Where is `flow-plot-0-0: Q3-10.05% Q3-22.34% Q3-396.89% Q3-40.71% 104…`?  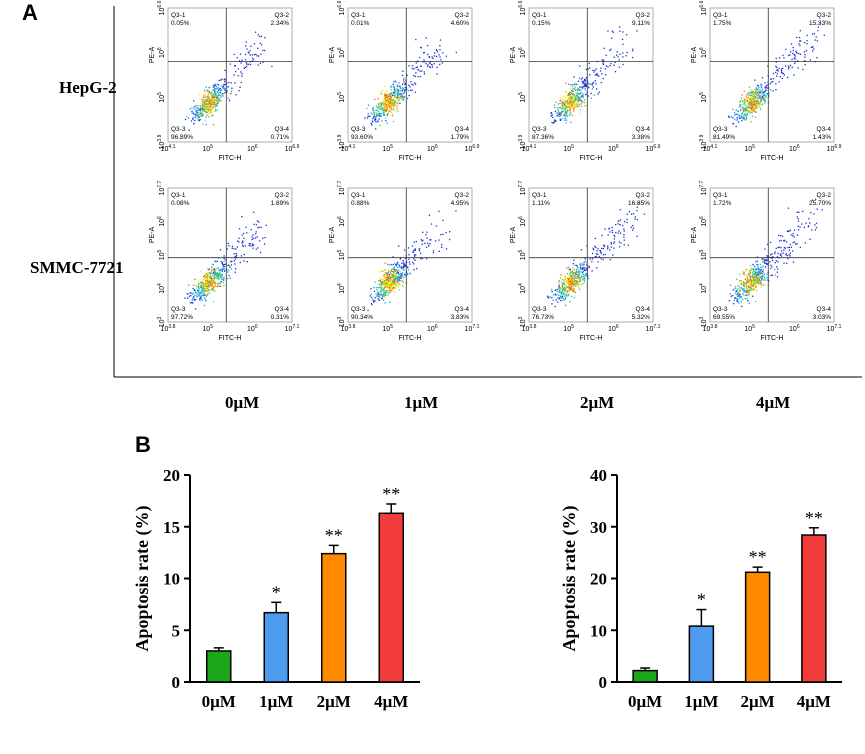 flow-plot-0-0: Q3-10.05% Q3-22.34% Q3-396.89% Q3-40.71% 104… is located at coordinates (224, 81).